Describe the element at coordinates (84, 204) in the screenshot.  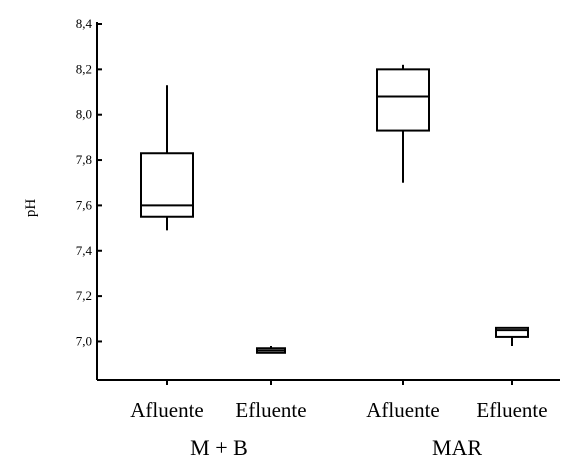
I see `y-tick-label: 7,6` at that location.